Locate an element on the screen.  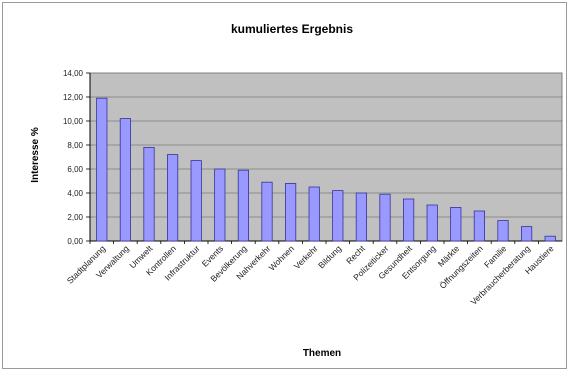
y-tick-label: 6,00 is located at coordinates (75, 169).